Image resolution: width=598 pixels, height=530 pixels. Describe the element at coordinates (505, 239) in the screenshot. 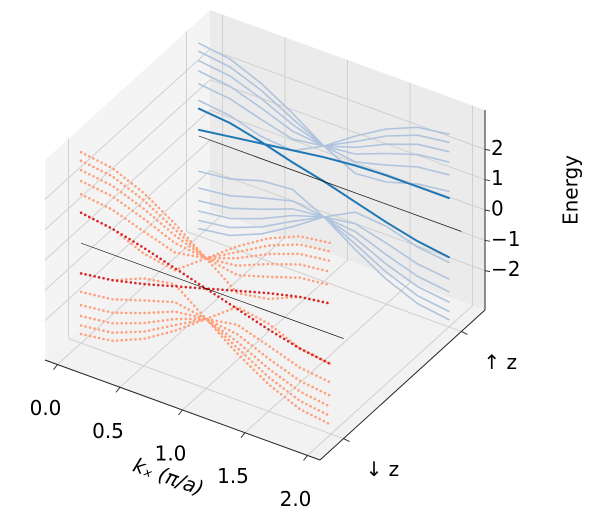

I see `z-tick-label: −1` at that location.